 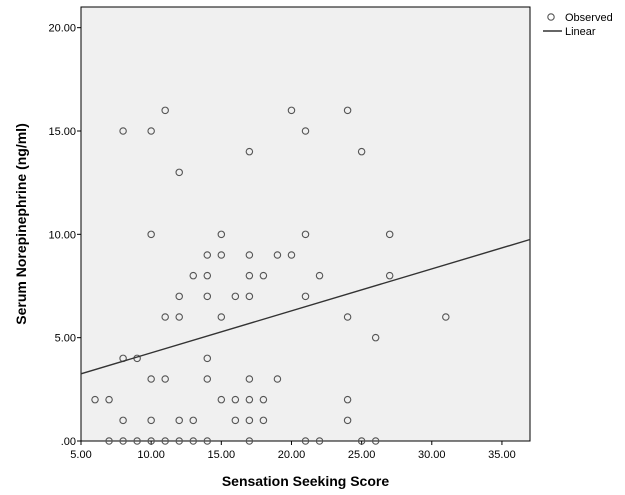 I want to click on y-tick-label: 10.00, so click(x=62, y=235).